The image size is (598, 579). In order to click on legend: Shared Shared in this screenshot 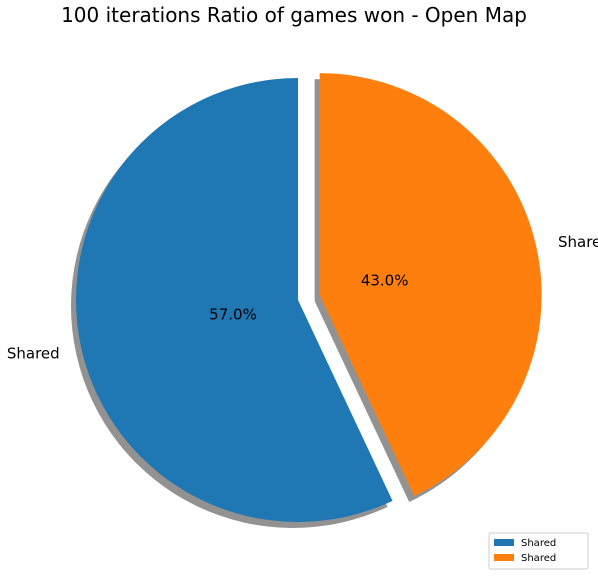, I will do `click(538, 551)`.